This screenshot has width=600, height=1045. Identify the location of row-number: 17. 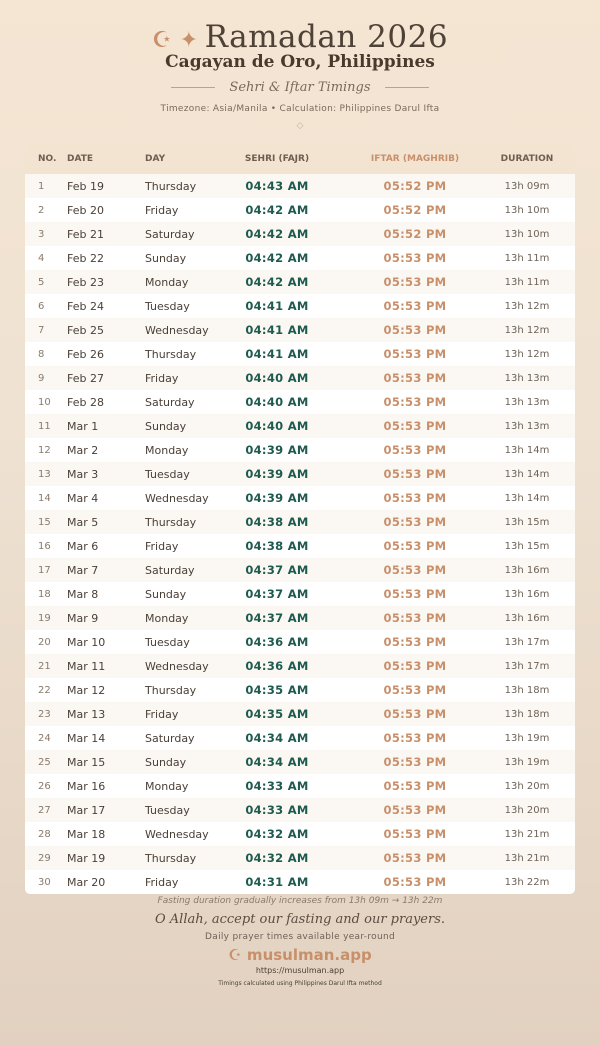
(44, 570).